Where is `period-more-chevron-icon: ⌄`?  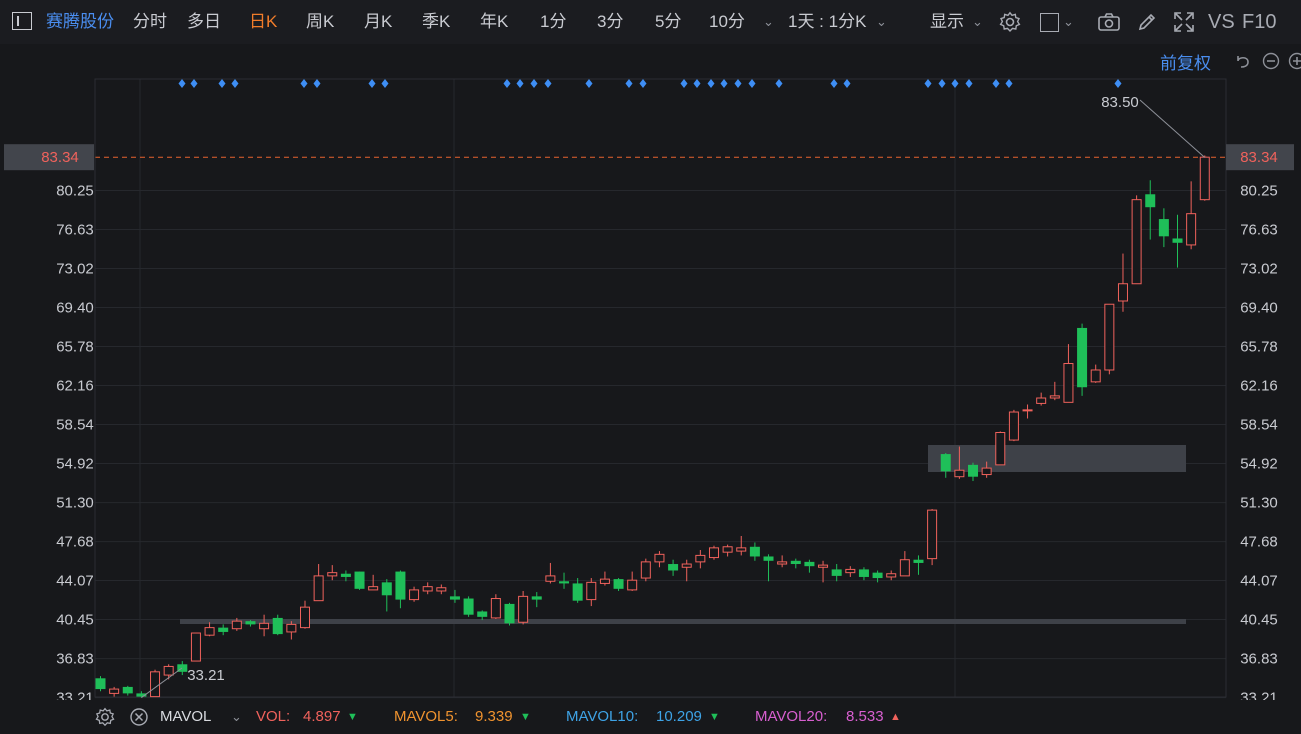 period-more-chevron-icon: ⌄ is located at coordinates (768, 21).